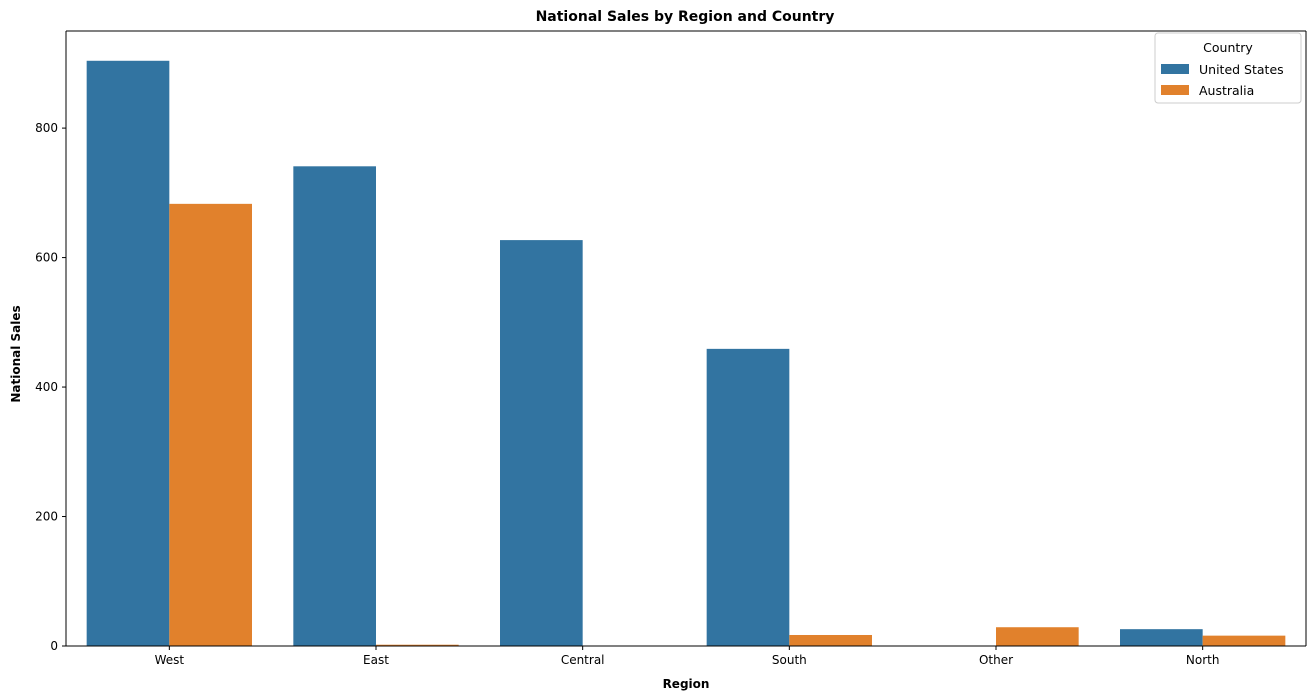 The width and height of the screenshot is (1315, 699). What do you see at coordinates (1228, 47) in the screenshot?
I see `legend-title: Country` at bounding box center [1228, 47].